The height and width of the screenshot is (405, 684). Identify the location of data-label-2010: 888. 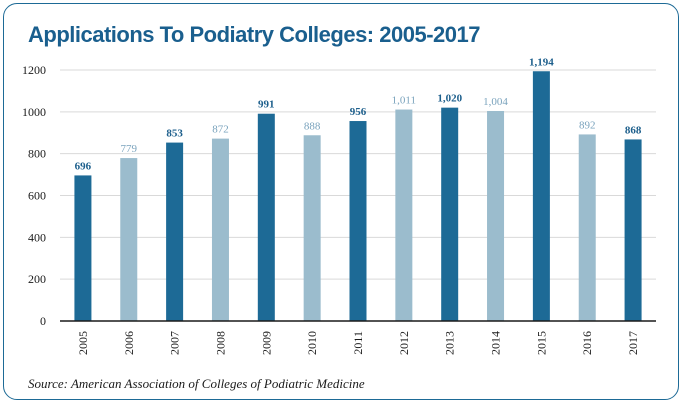
(312, 126).